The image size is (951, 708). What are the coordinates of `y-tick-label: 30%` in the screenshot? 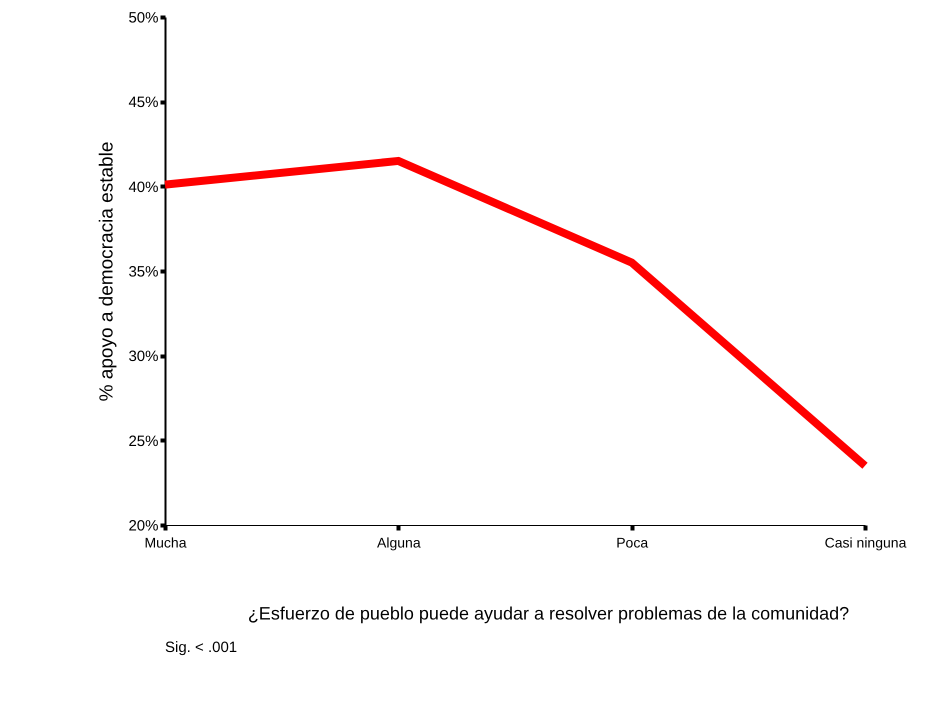 It's located at (143, 357).